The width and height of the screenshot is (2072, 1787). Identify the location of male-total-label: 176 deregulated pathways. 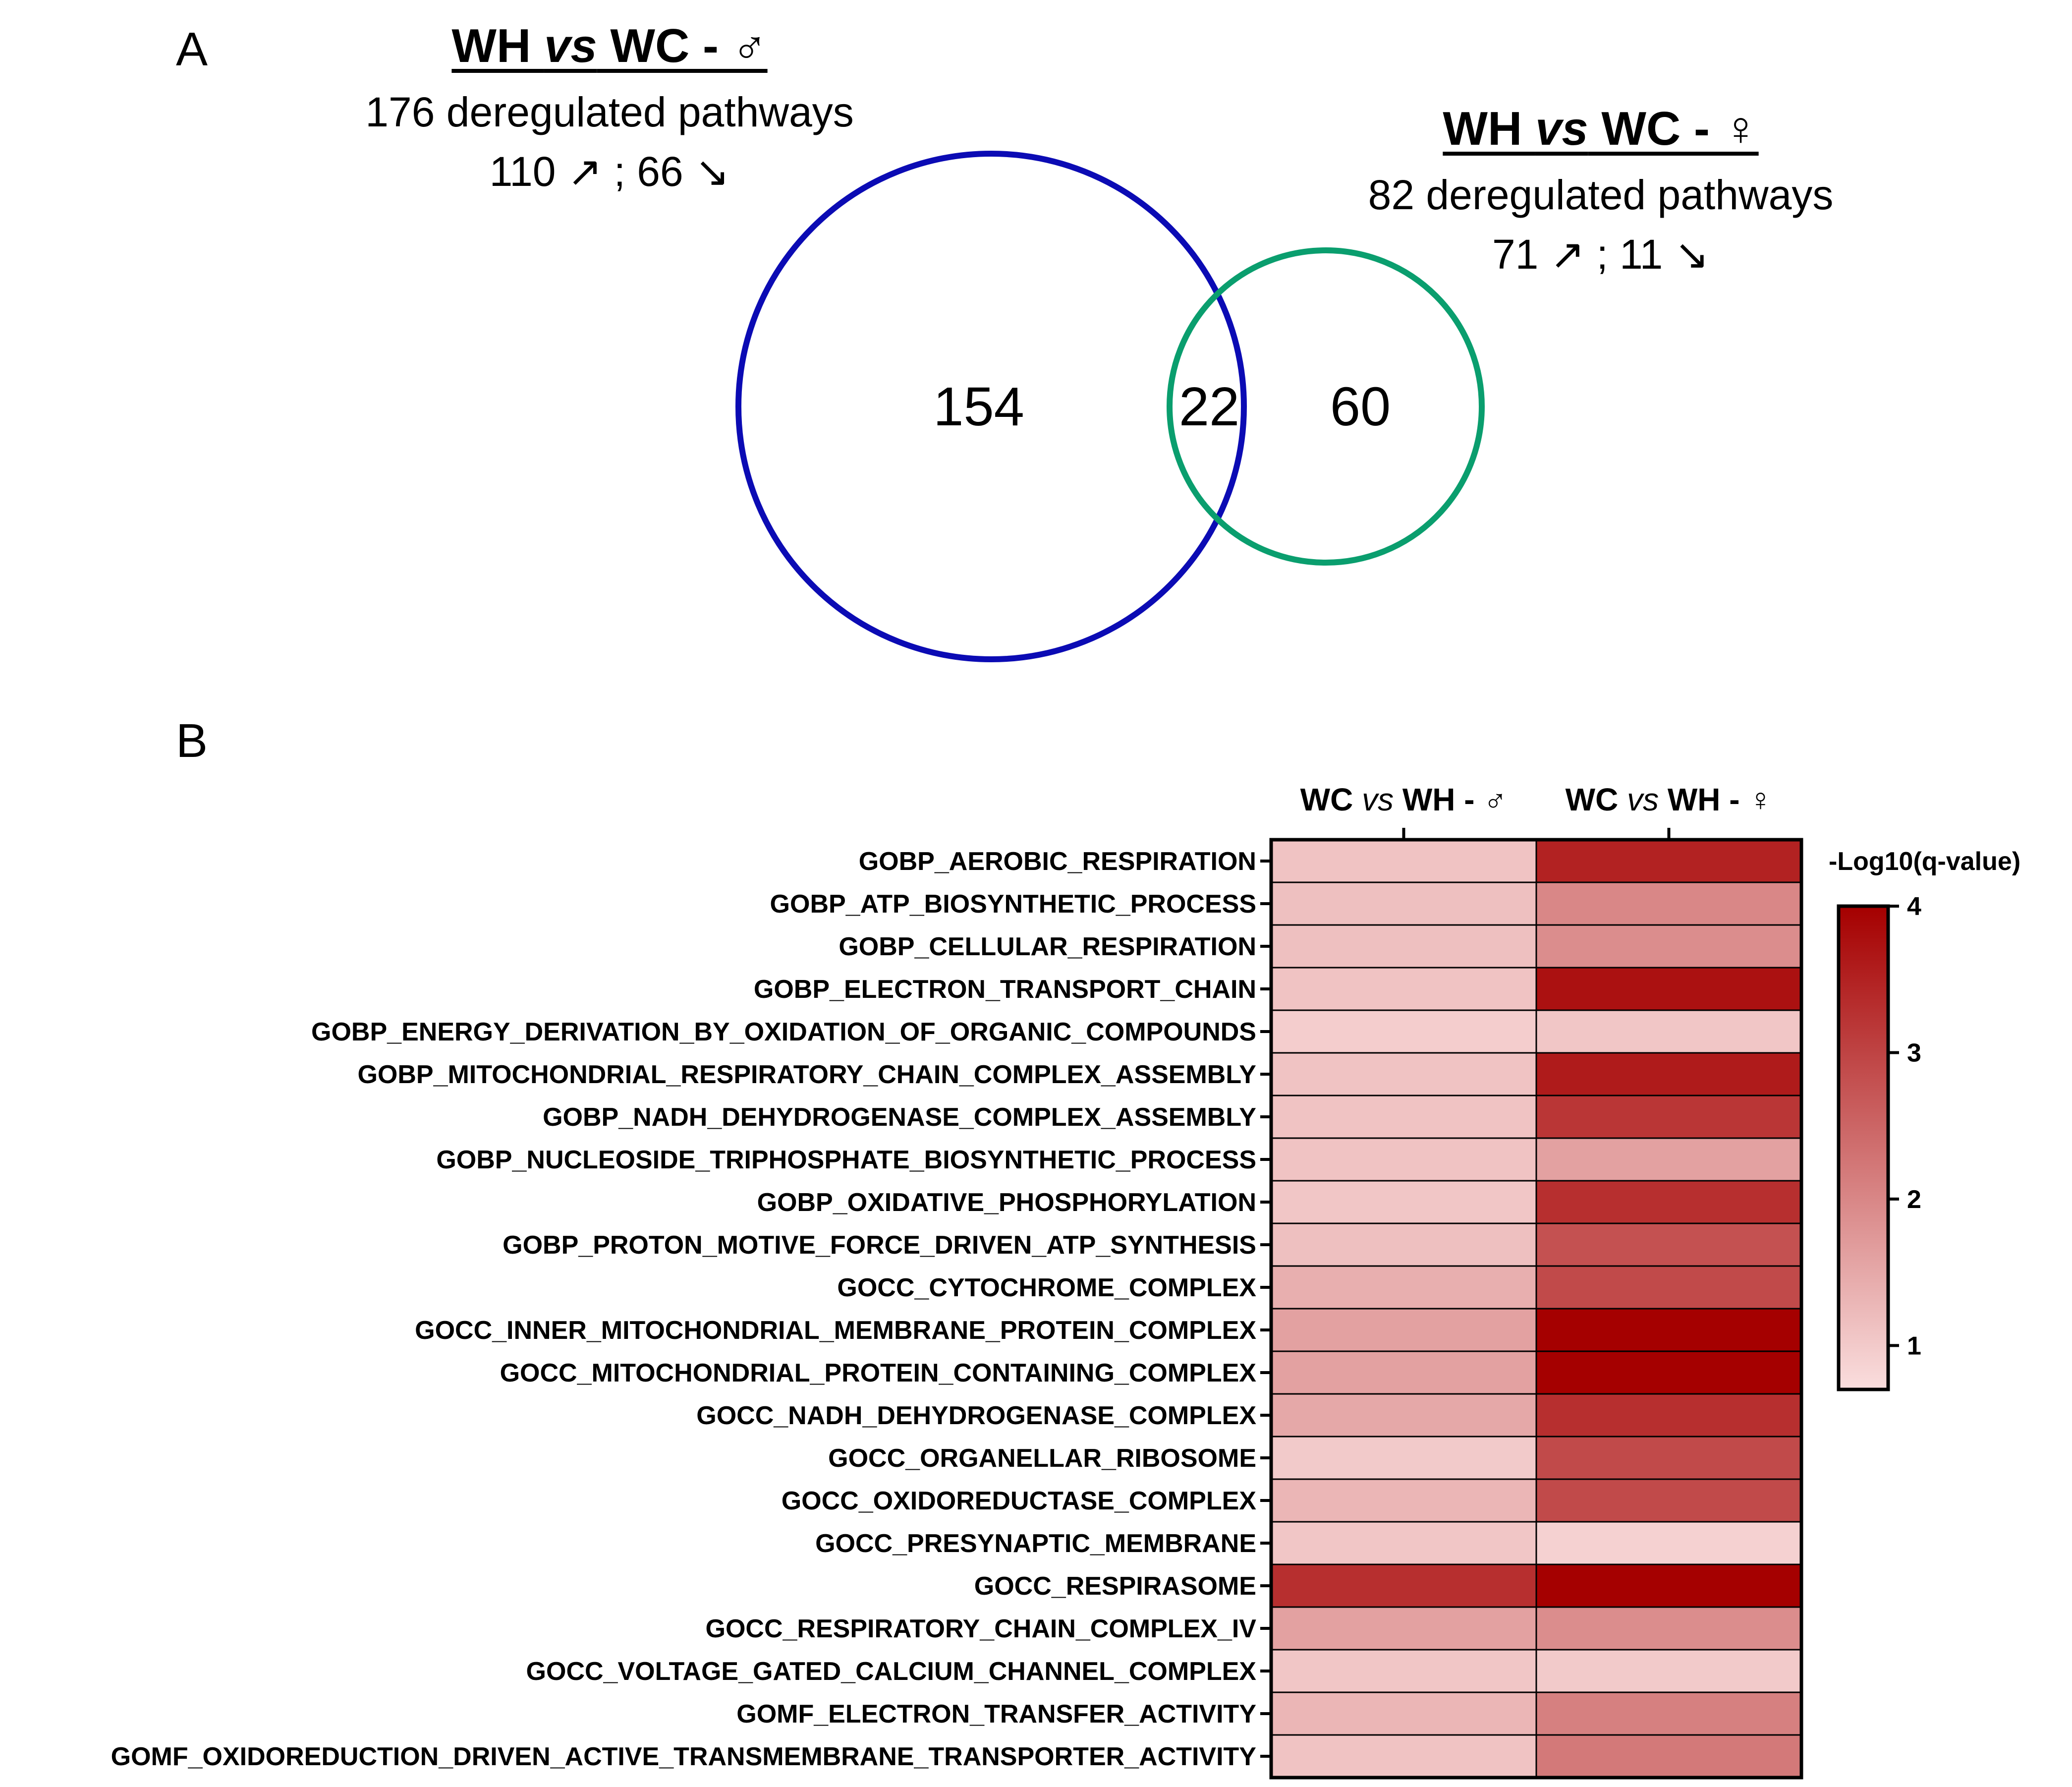
(609, 112).